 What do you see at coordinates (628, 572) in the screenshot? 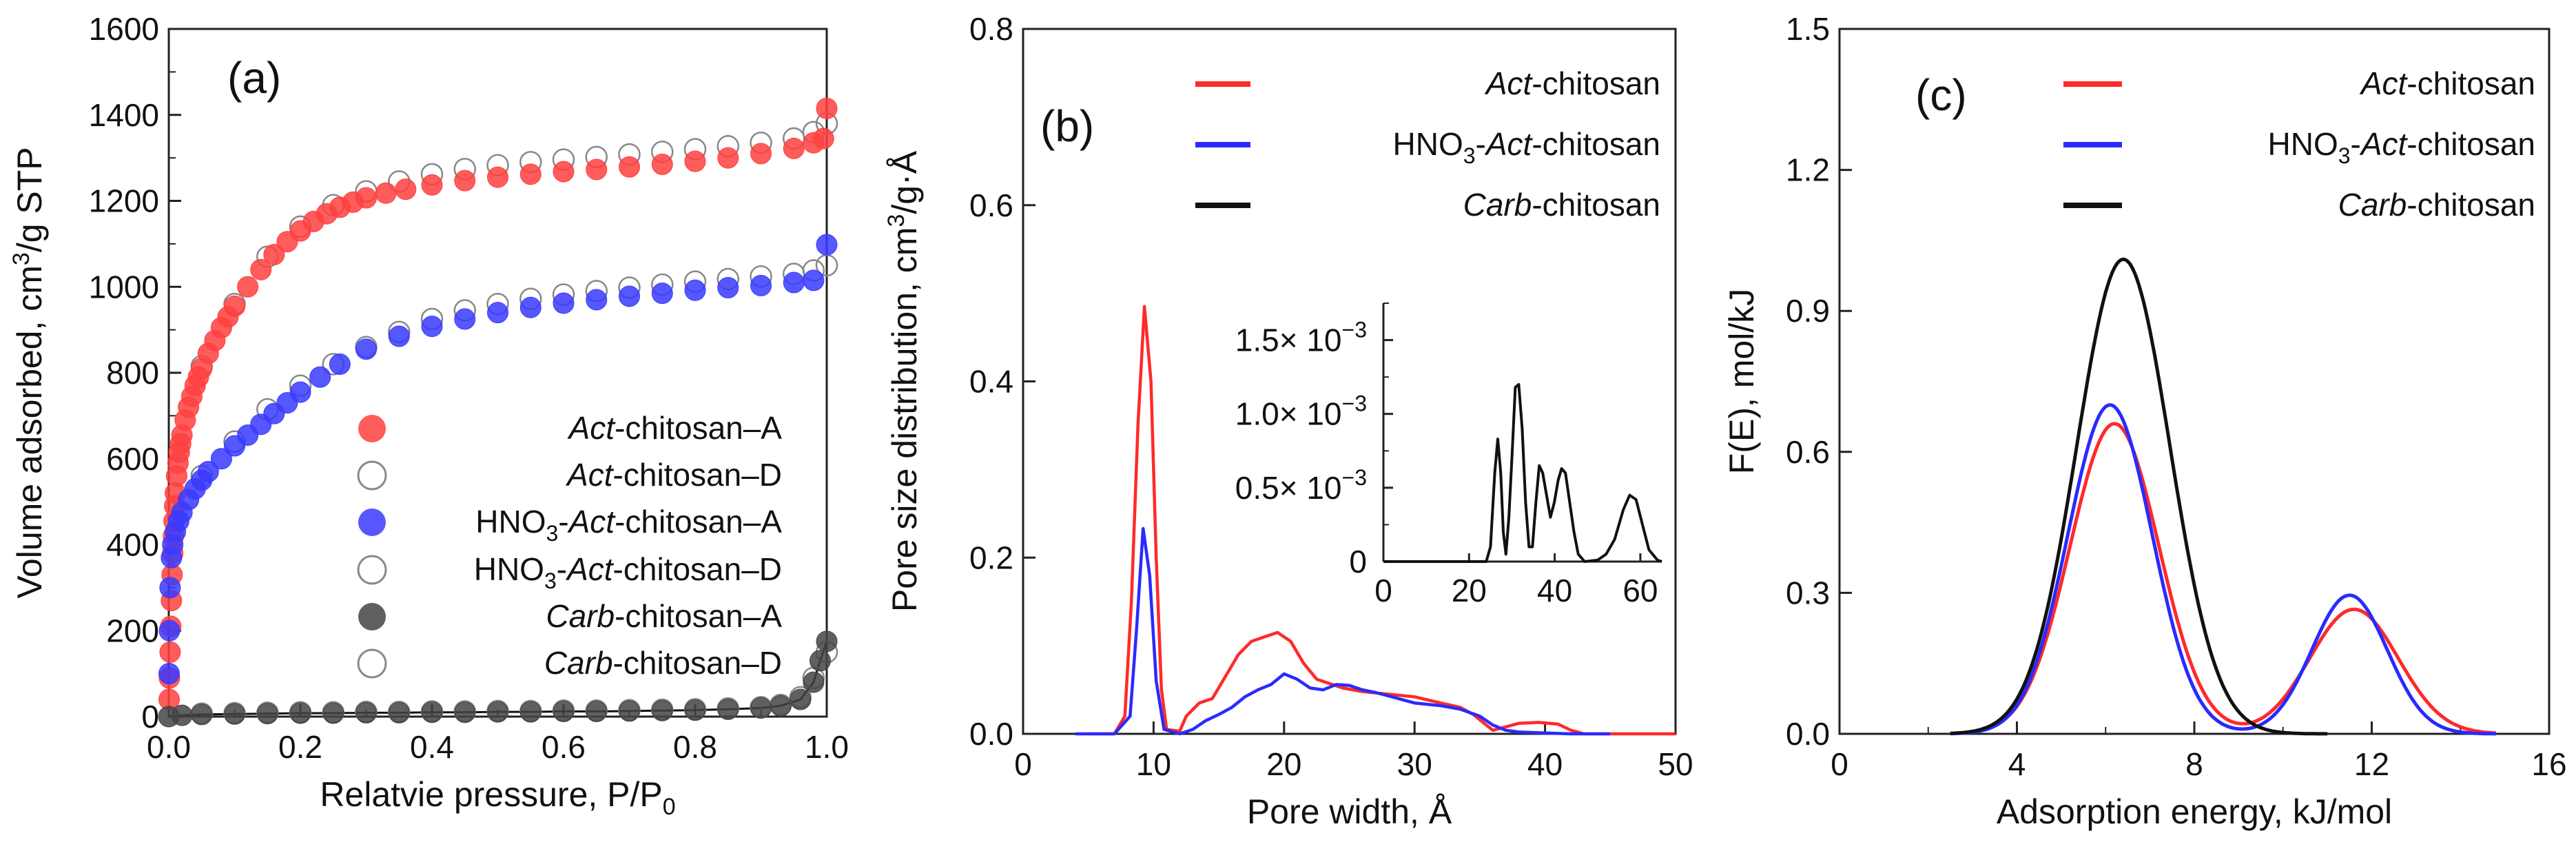
I see `legend-label: HNO3-Act-chitosan–D` at bounding box center [628, 572].